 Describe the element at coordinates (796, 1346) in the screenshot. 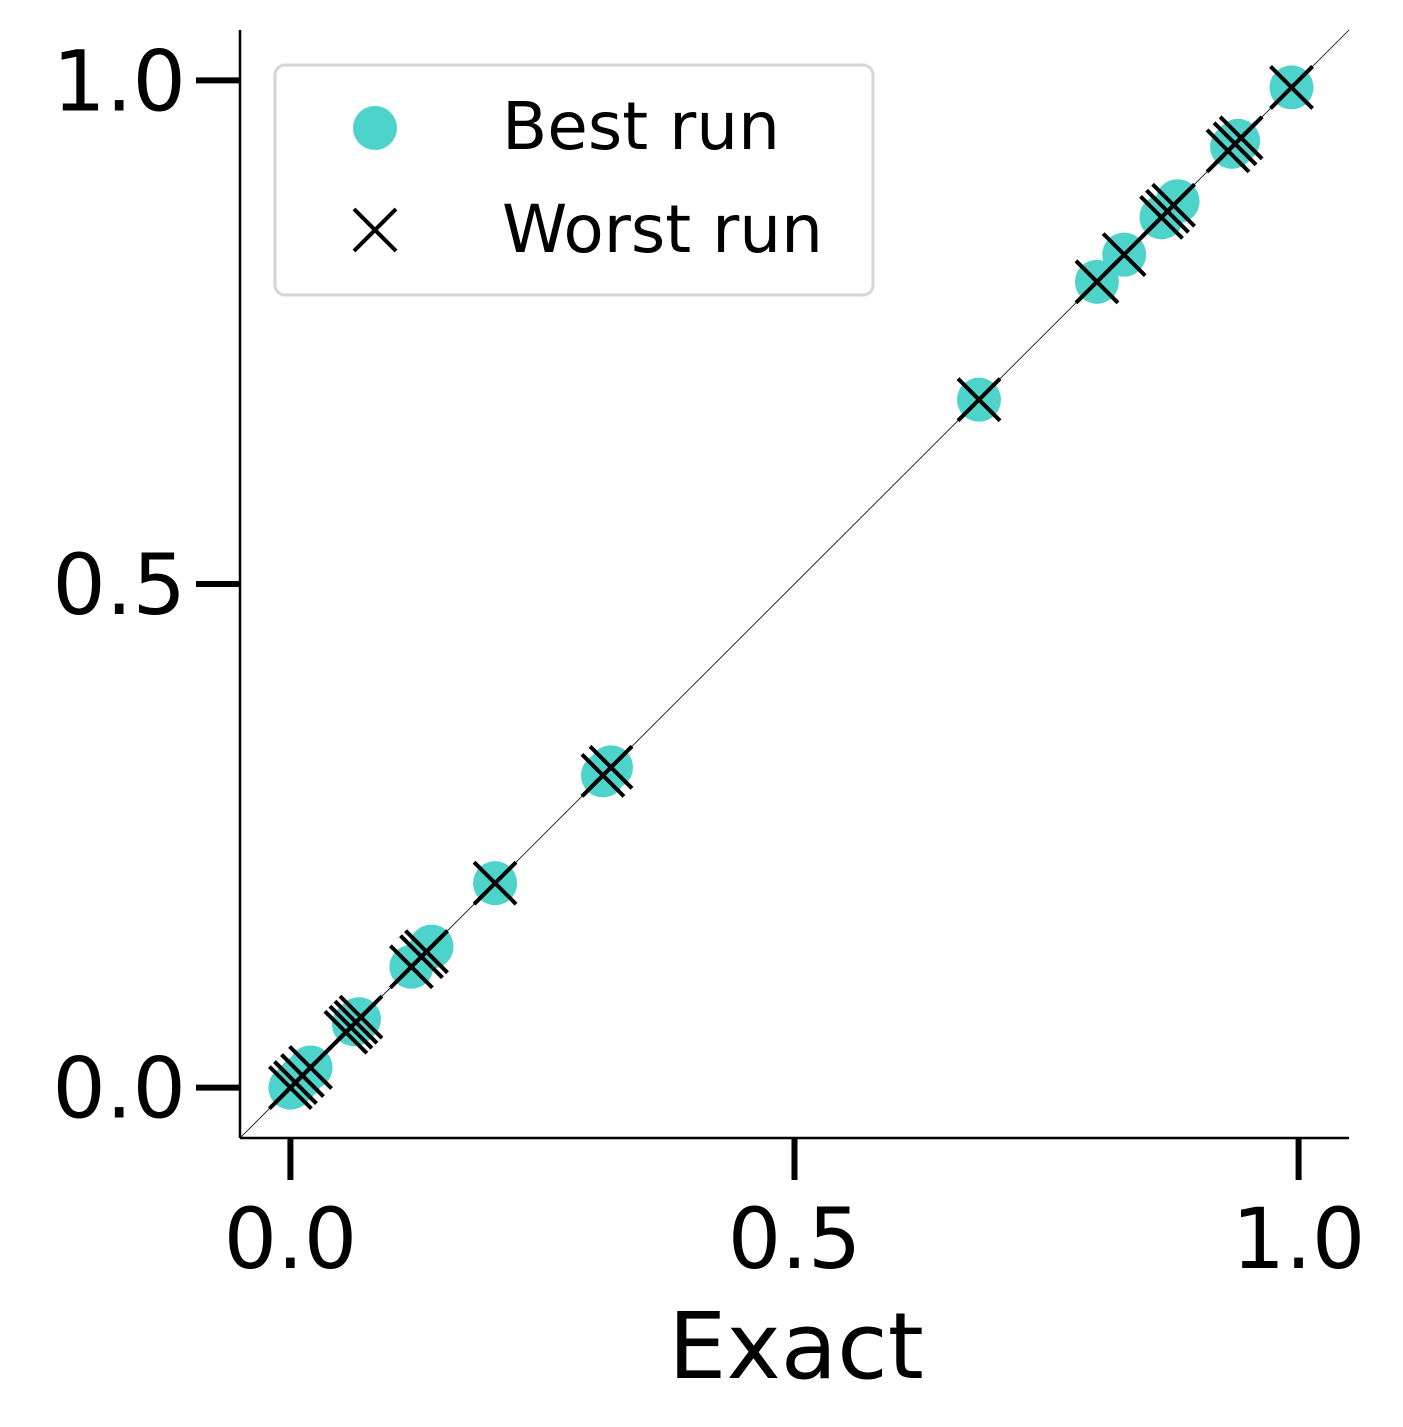

I see `x-axis-label: Exact` at that location.